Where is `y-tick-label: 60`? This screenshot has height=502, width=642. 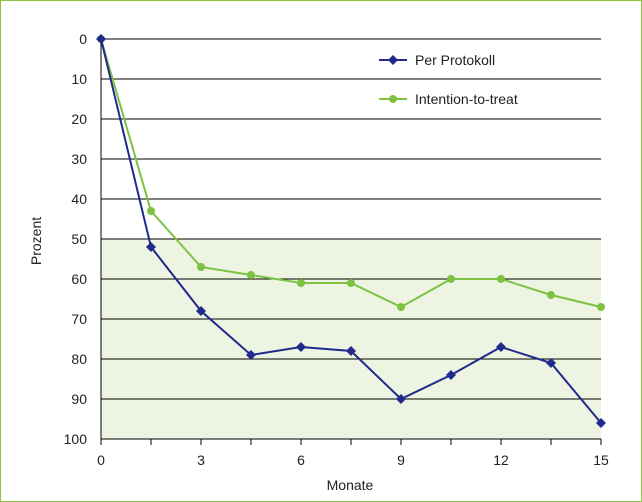
y-tick-label: 60 is located at coordinates (79, 279).